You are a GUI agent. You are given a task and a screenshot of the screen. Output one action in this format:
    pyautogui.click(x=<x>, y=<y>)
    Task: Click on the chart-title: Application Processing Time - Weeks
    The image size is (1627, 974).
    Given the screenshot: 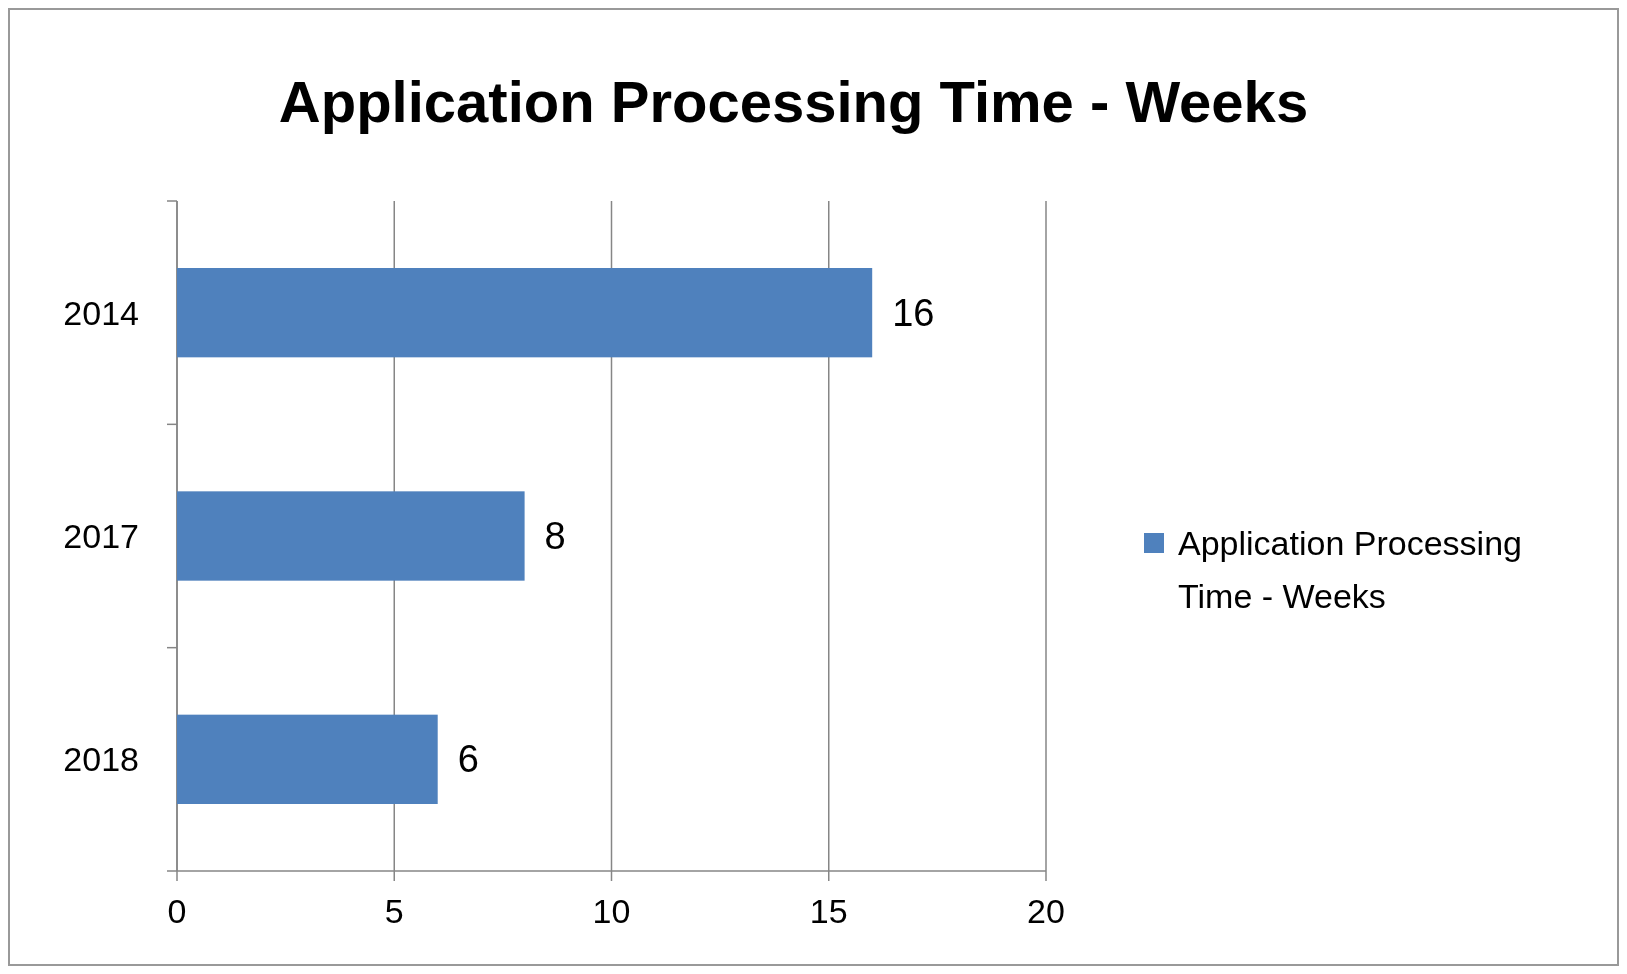 What is the action you would take?
    pyautogui.click(x=793, y=101)
    